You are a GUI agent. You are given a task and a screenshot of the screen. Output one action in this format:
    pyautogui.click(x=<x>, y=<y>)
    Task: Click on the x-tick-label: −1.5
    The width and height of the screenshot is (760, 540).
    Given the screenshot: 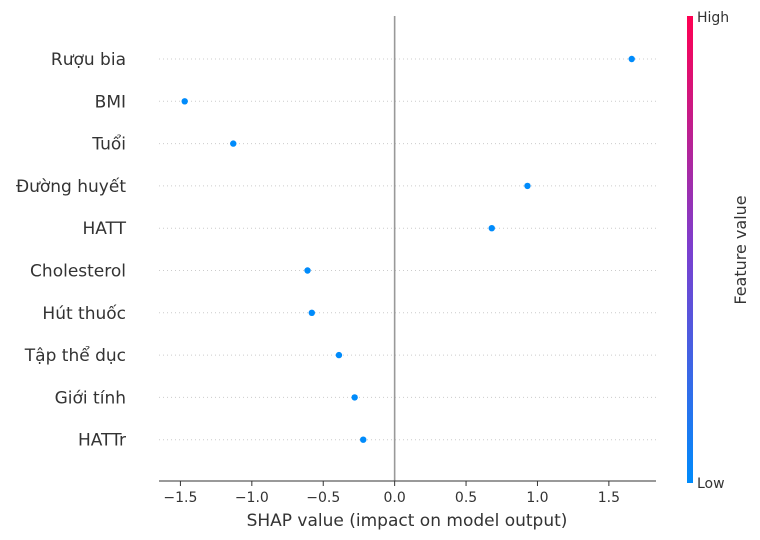 What is the action you would take?
    pyautogui.click(x=180, y=498)
    